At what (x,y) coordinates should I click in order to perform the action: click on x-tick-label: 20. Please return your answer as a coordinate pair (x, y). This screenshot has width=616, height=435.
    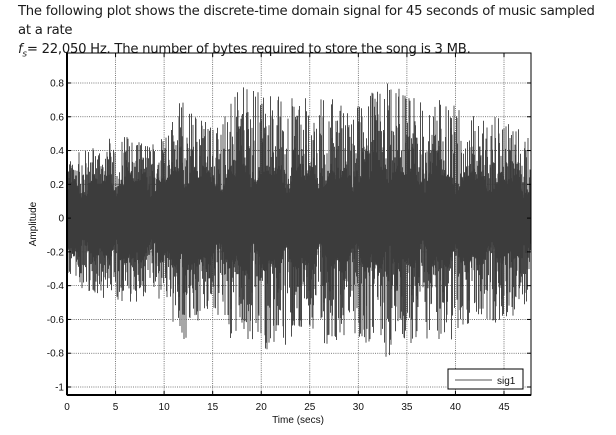
    Looking at the image, I should click on (262, 407).